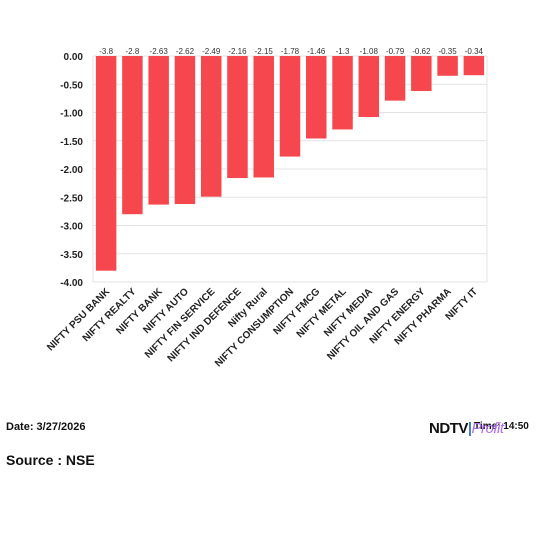 Image resolution: width=539 pixels, height=539 pixels. Describe the element at coordinates (185, 51) in the screenshot. I see `data-label: -2.62` at that location.